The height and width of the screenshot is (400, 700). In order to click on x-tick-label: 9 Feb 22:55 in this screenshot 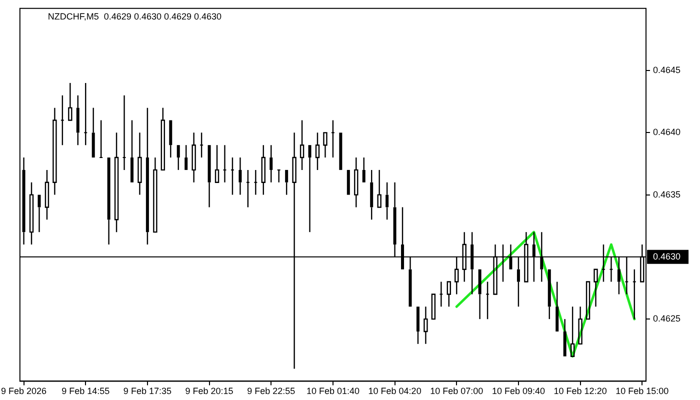, I will do `click(271, 391)`.